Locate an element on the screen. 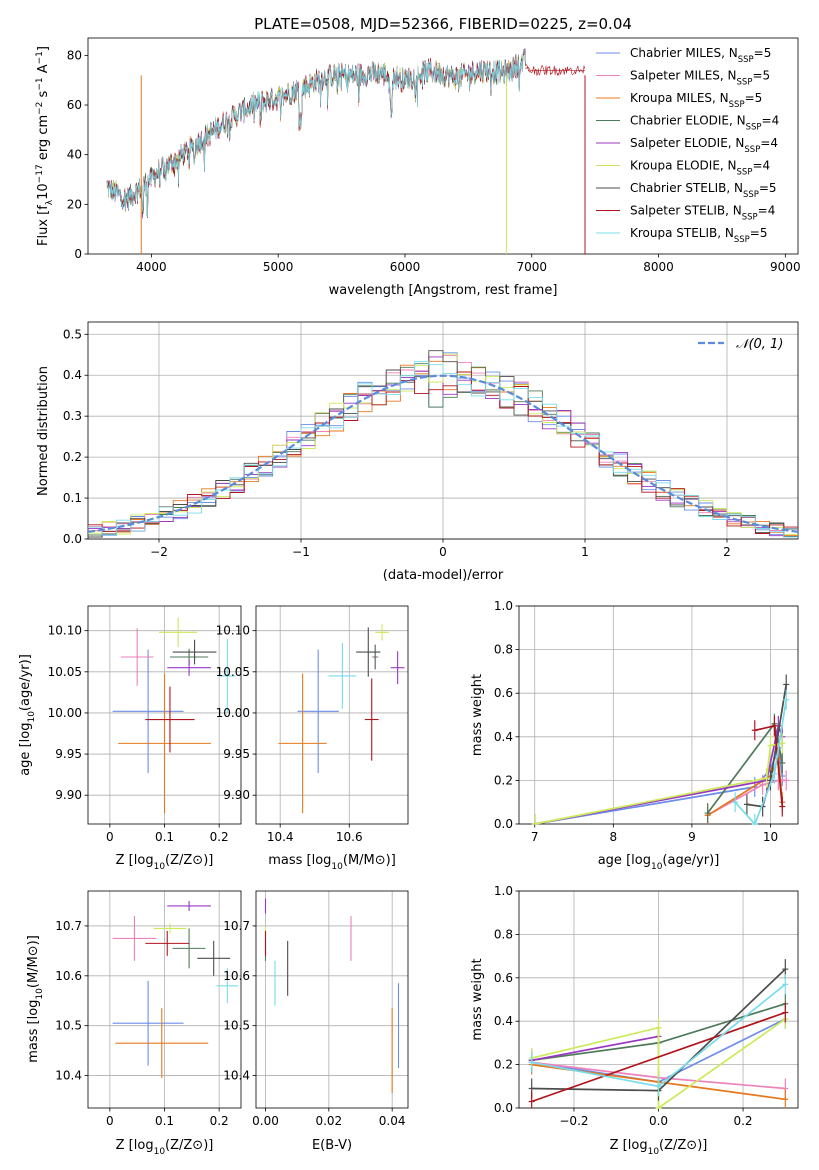 The height and width of the screenshot is (1170, 819). legend-label-chabrier-stelib: Chabrier STELIB, NSSP=5 is located at coordinates (703, 190).